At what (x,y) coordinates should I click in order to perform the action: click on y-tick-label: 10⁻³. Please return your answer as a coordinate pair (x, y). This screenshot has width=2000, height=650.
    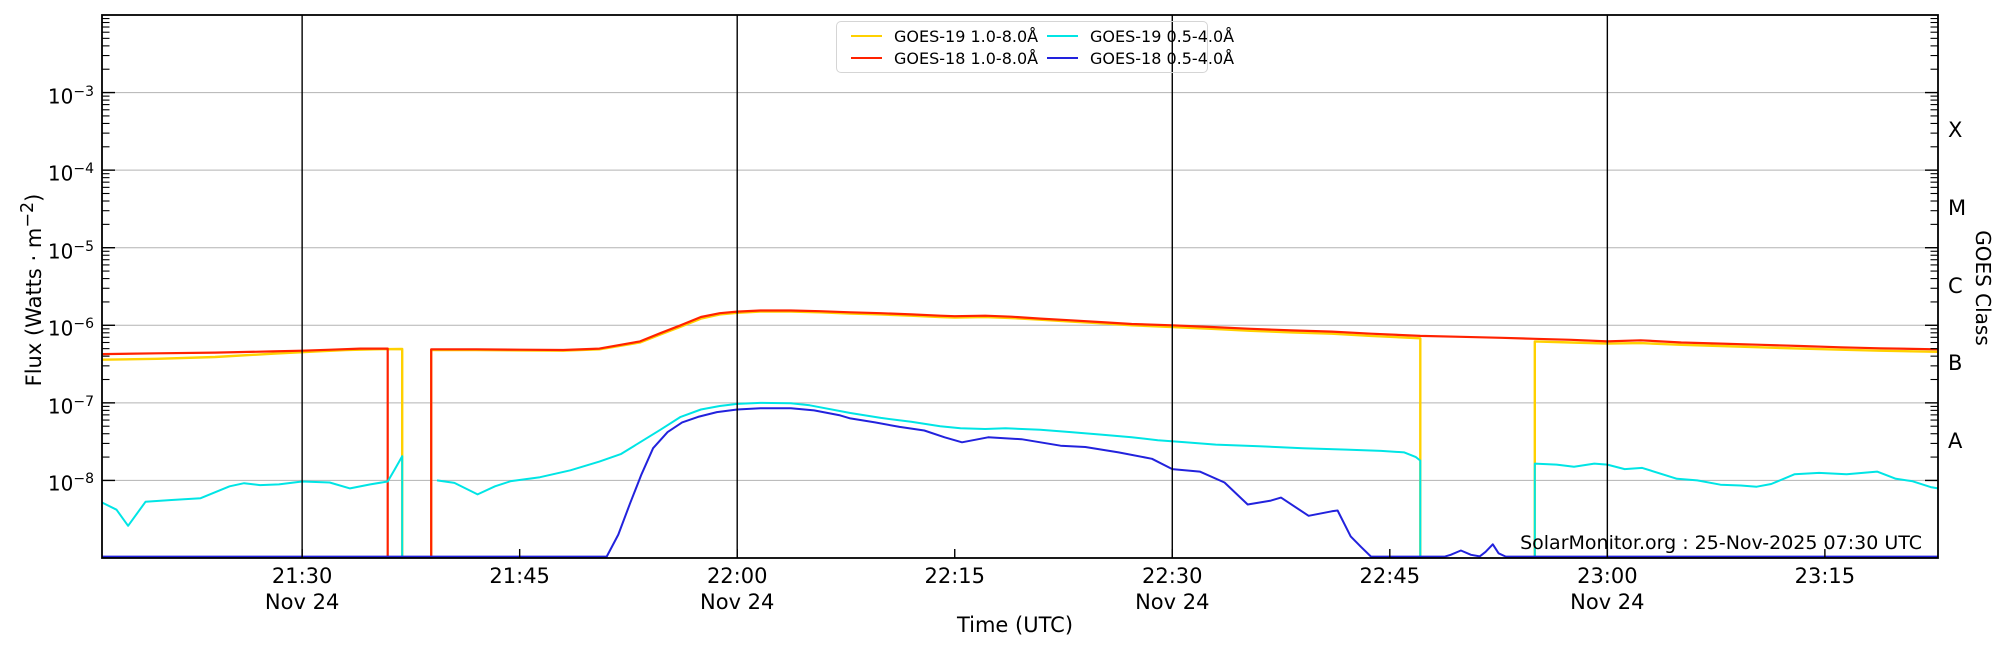
    Looking at the image, I should click on (70, 96).